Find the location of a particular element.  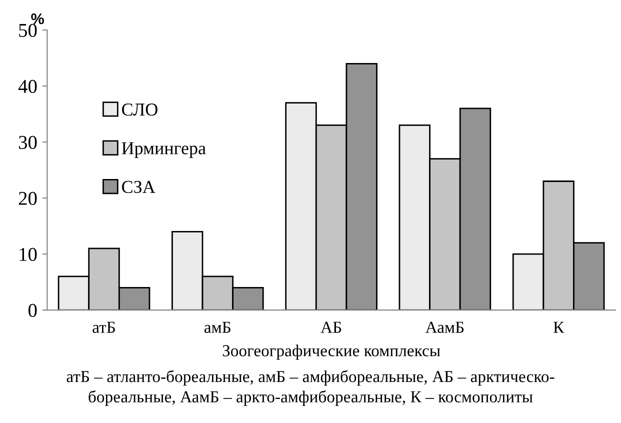

x-tick-label: амБ is located at coordinates (217, 327).